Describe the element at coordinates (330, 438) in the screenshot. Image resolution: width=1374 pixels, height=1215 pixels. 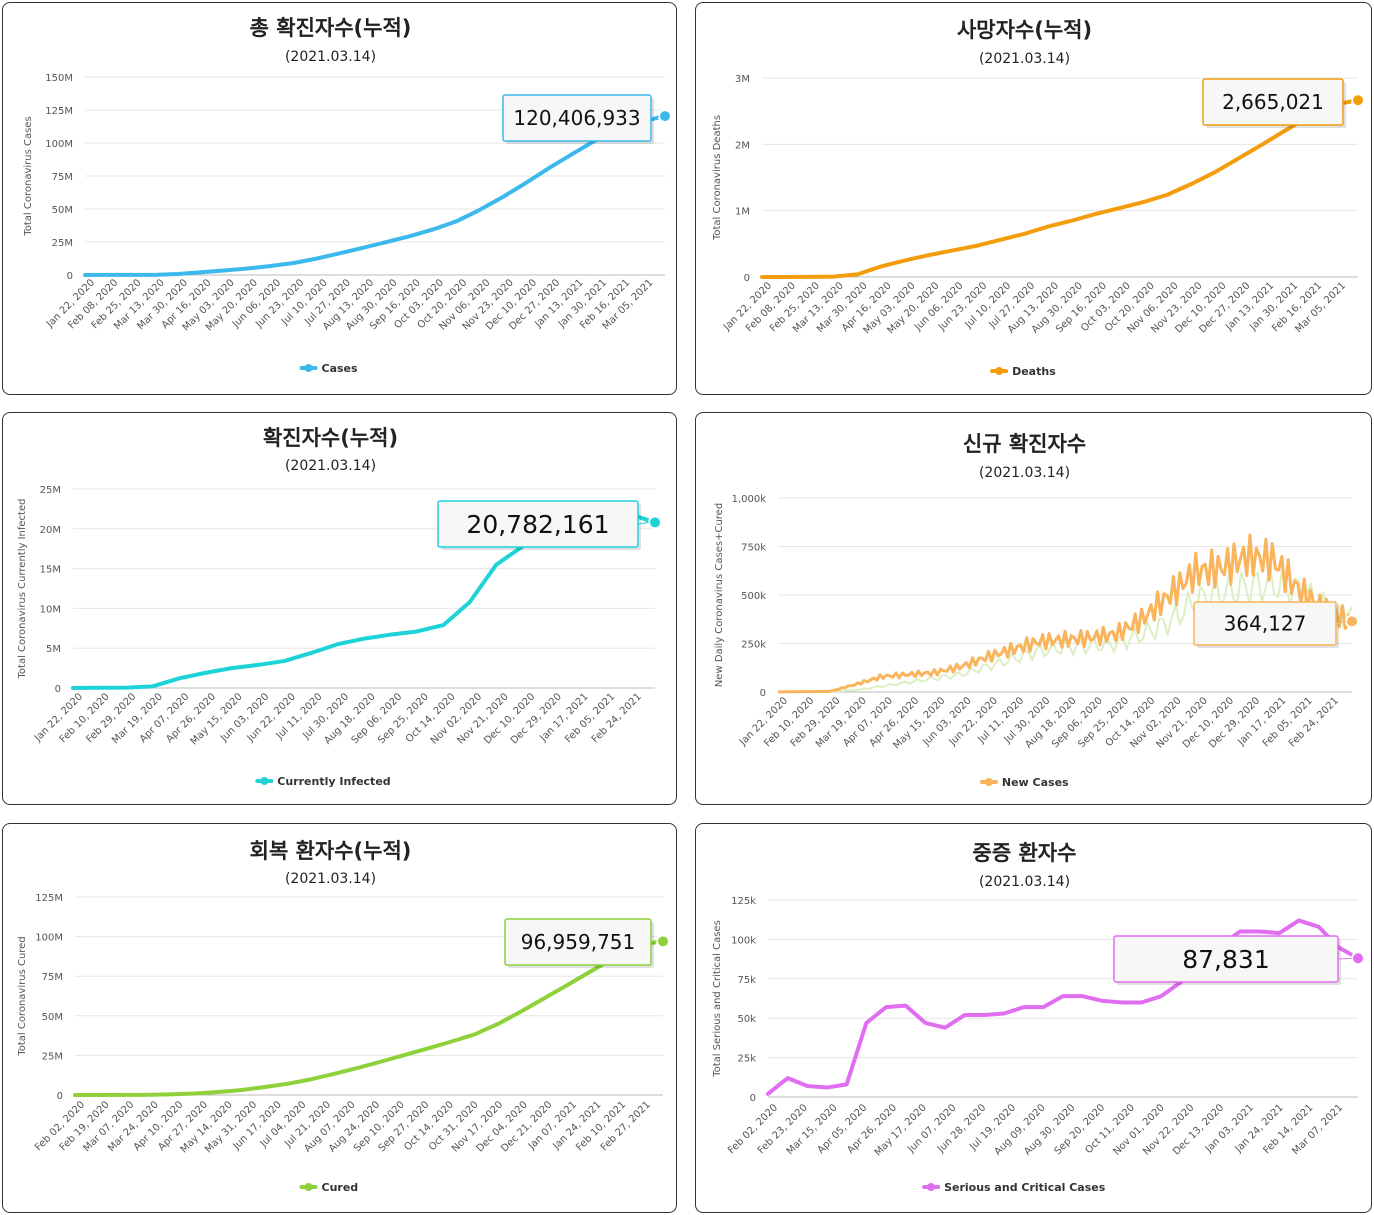
I see `chart-title: 확진자수(누적)` at that location.